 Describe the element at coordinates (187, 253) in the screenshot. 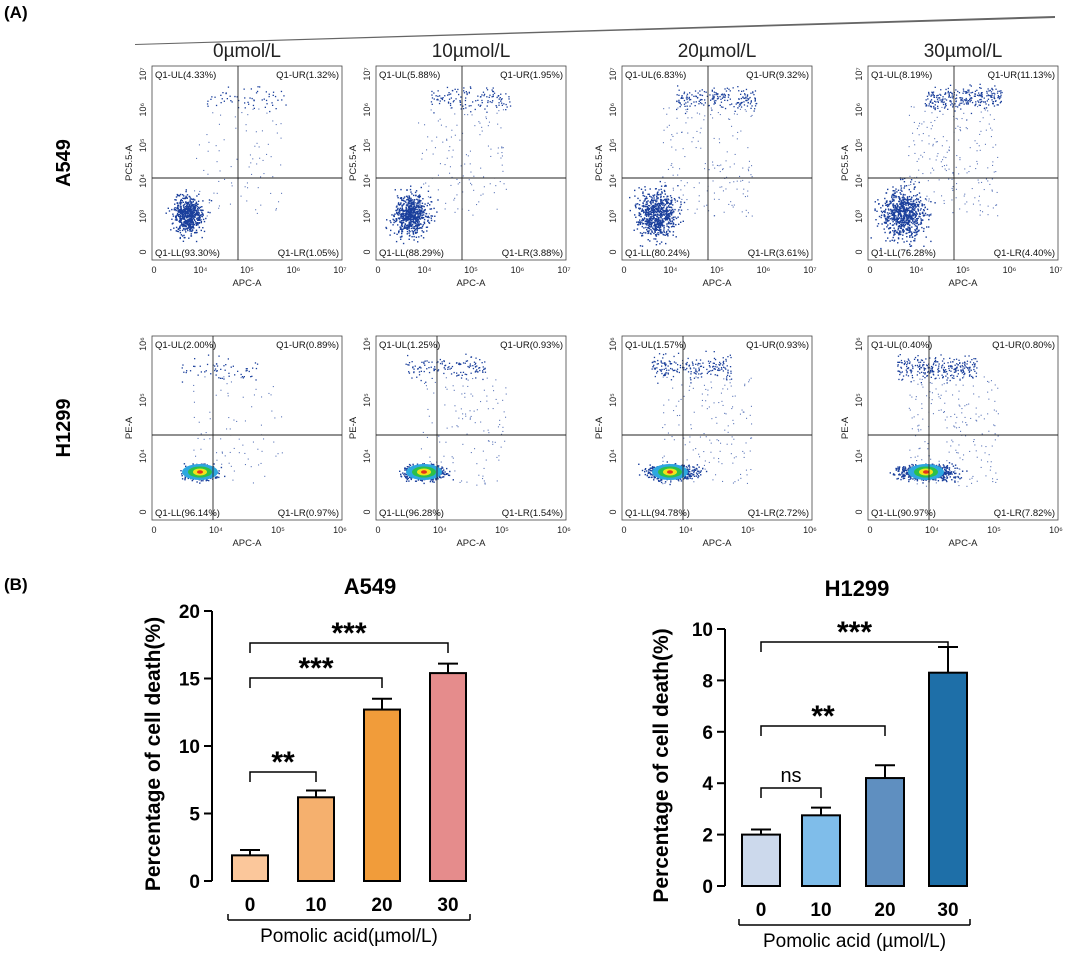

I see `quadrant-ll-label: Q1-LL(93.30%)` at that location.